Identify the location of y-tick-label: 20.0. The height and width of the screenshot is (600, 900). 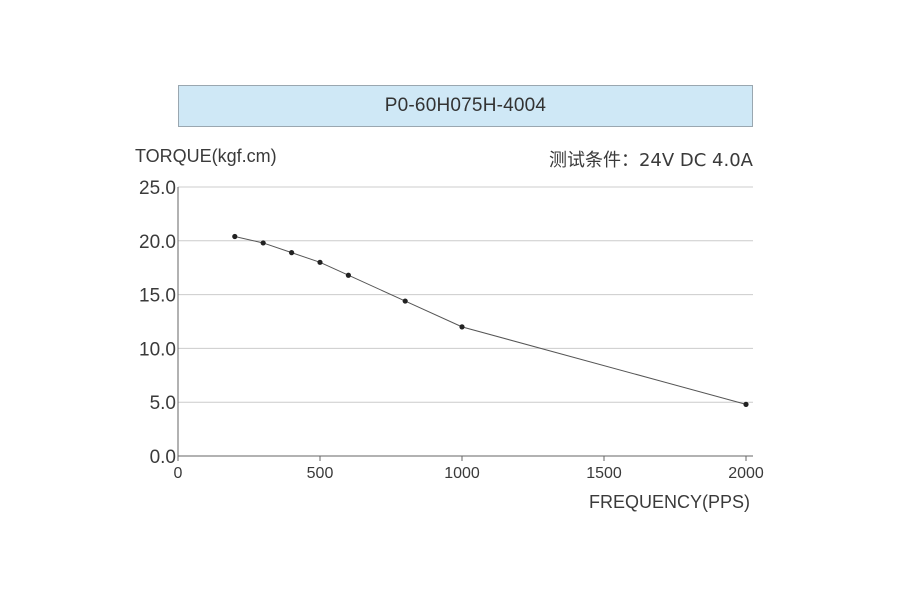
(157, 242).